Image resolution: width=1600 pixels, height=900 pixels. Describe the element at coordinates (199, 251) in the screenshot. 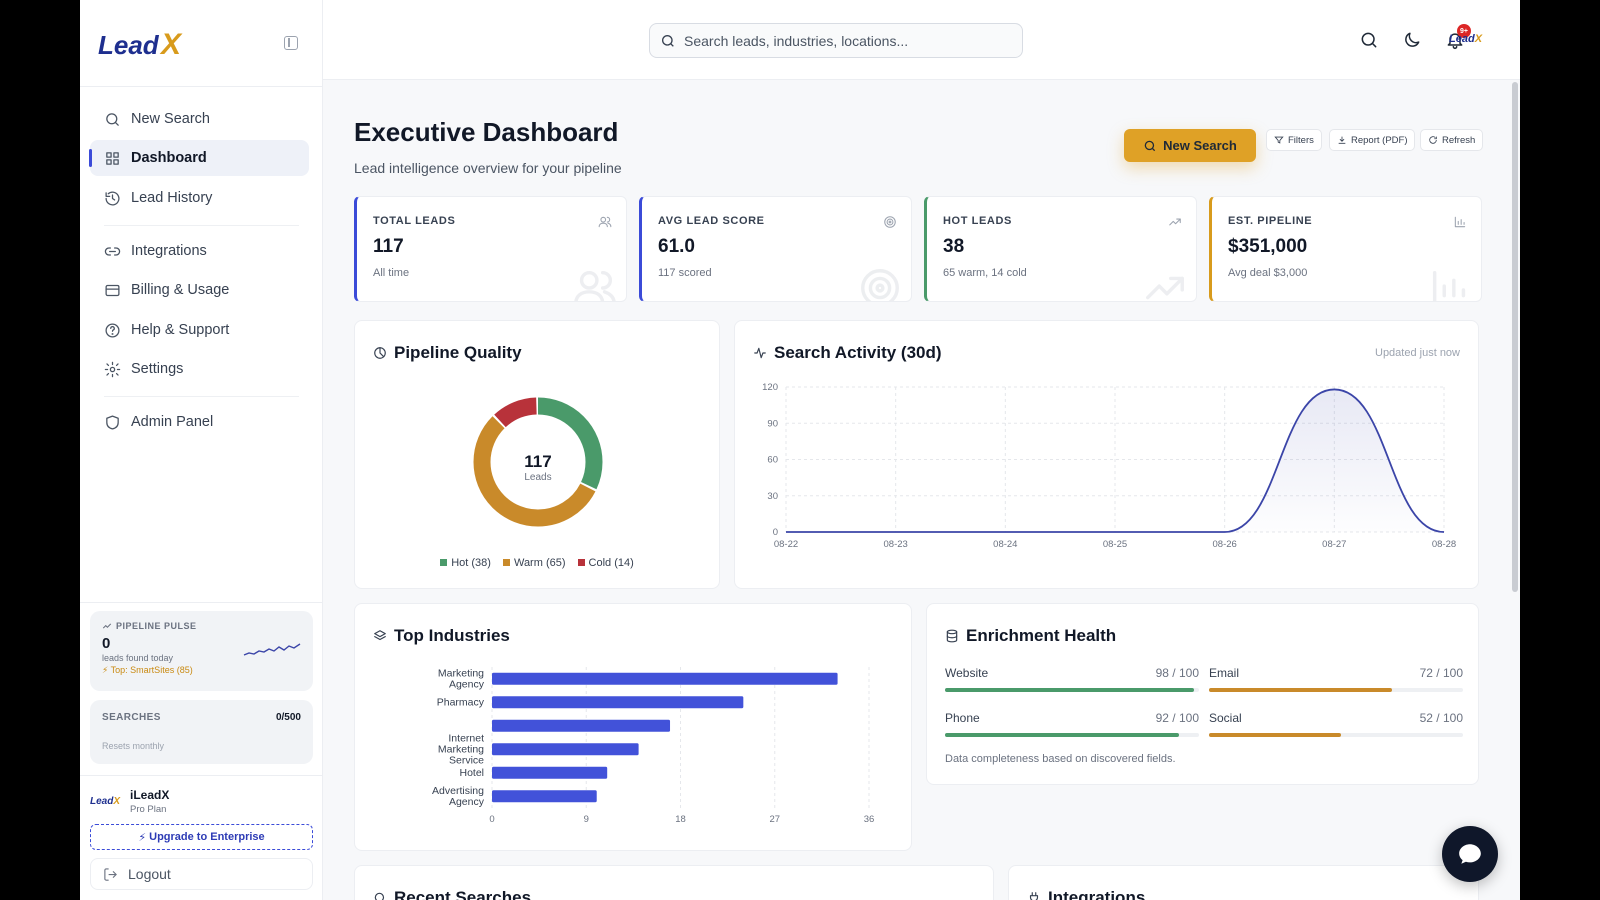

I see `sidebar-item-integrations: Integrations` at that location.